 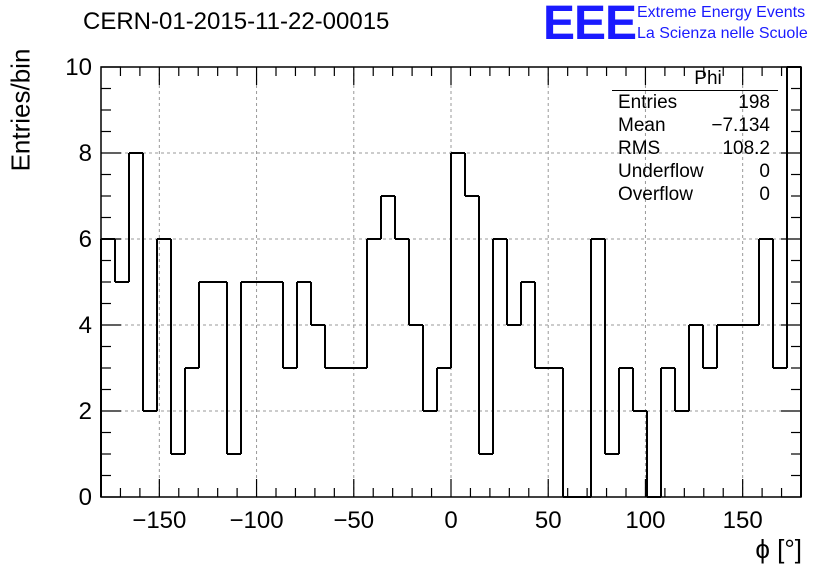 I want to click on stats-row: Mean −7.134, so click(x=695, y=125).